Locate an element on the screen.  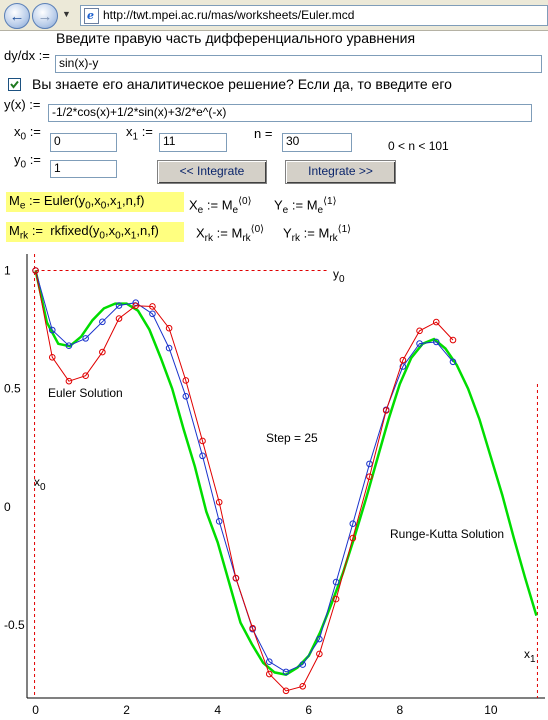
integrate-back-button: << Integrate is located at coordinates (212, 172).